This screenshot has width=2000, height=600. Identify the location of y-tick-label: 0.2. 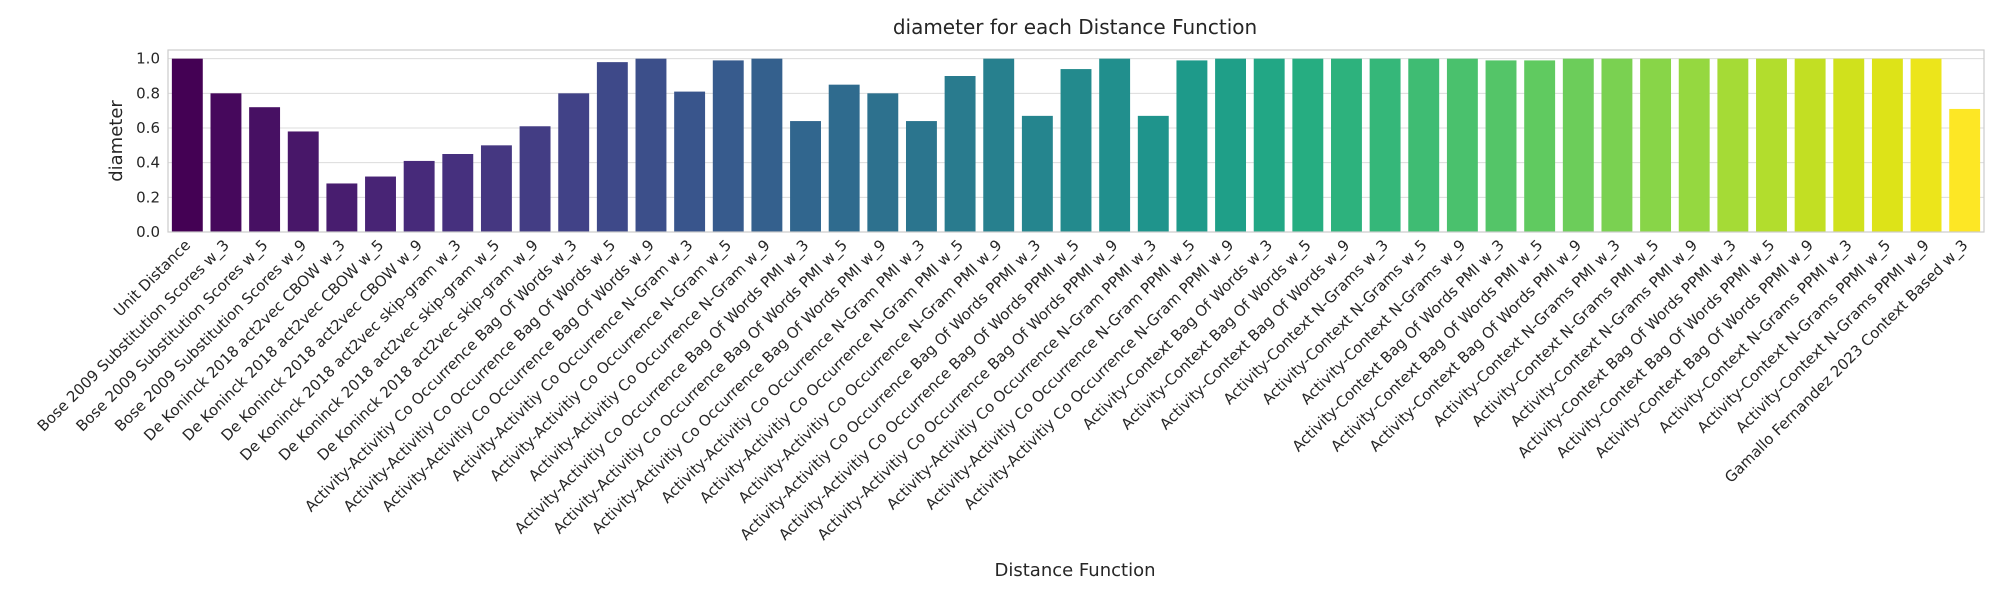
(148, 197).